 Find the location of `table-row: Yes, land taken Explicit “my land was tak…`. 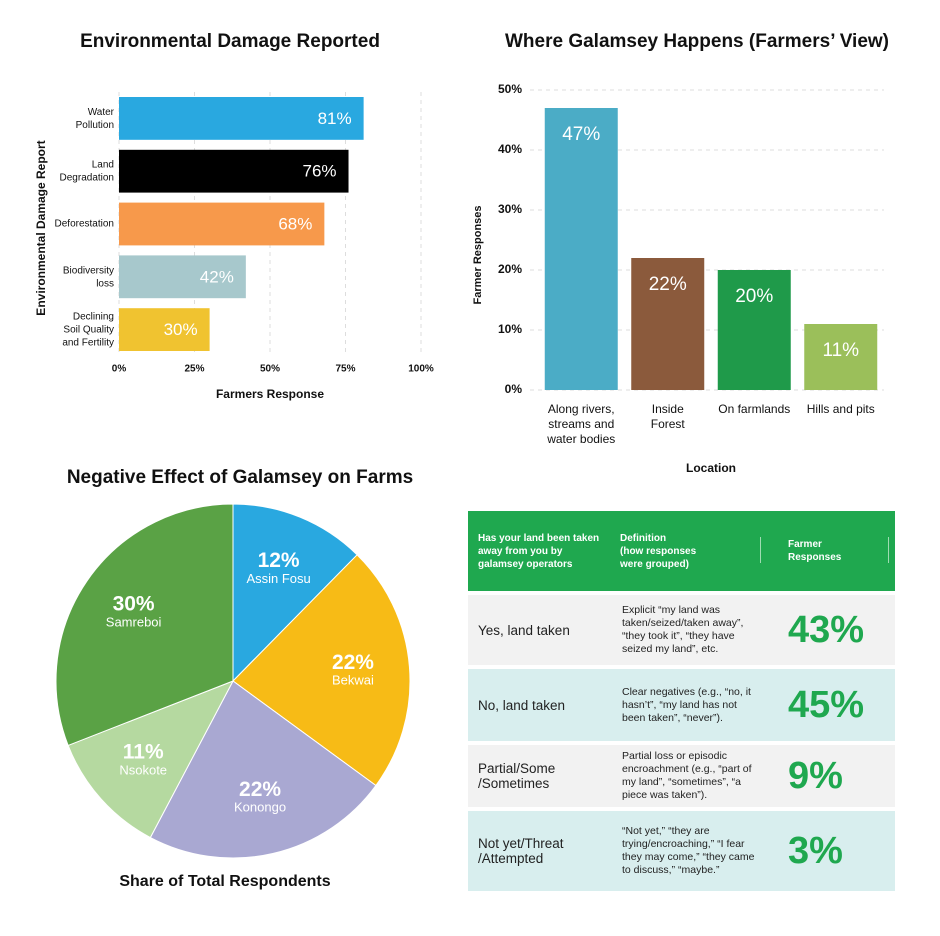

table-row: Yes, land taken Explicit “my land was tak… is located at coordinates (681, 630).